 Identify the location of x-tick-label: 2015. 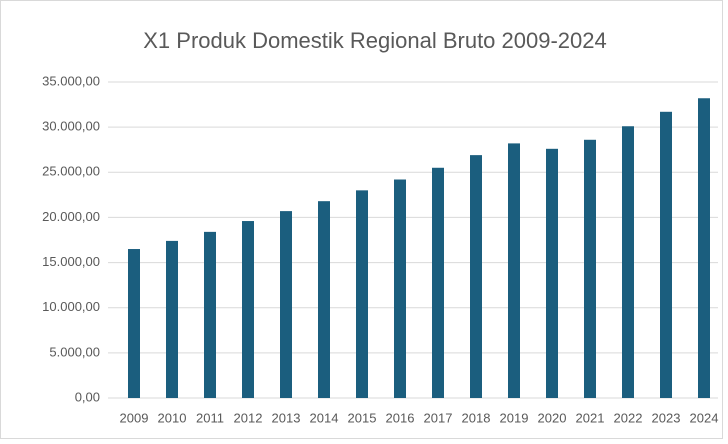
(362, 417).